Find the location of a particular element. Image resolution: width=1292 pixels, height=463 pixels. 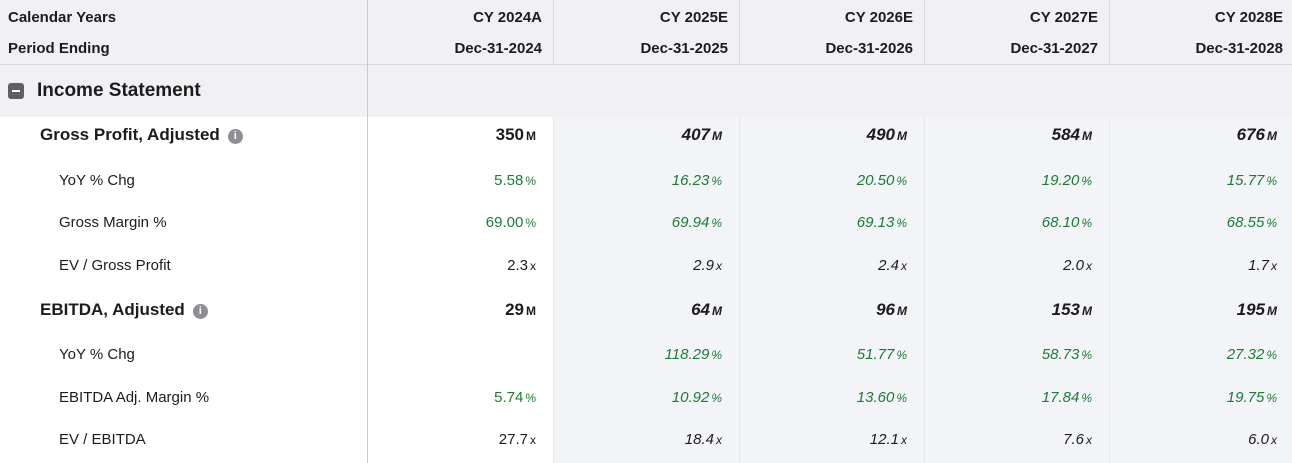

value-number: 2.4 is located at coordinates (888, 265).